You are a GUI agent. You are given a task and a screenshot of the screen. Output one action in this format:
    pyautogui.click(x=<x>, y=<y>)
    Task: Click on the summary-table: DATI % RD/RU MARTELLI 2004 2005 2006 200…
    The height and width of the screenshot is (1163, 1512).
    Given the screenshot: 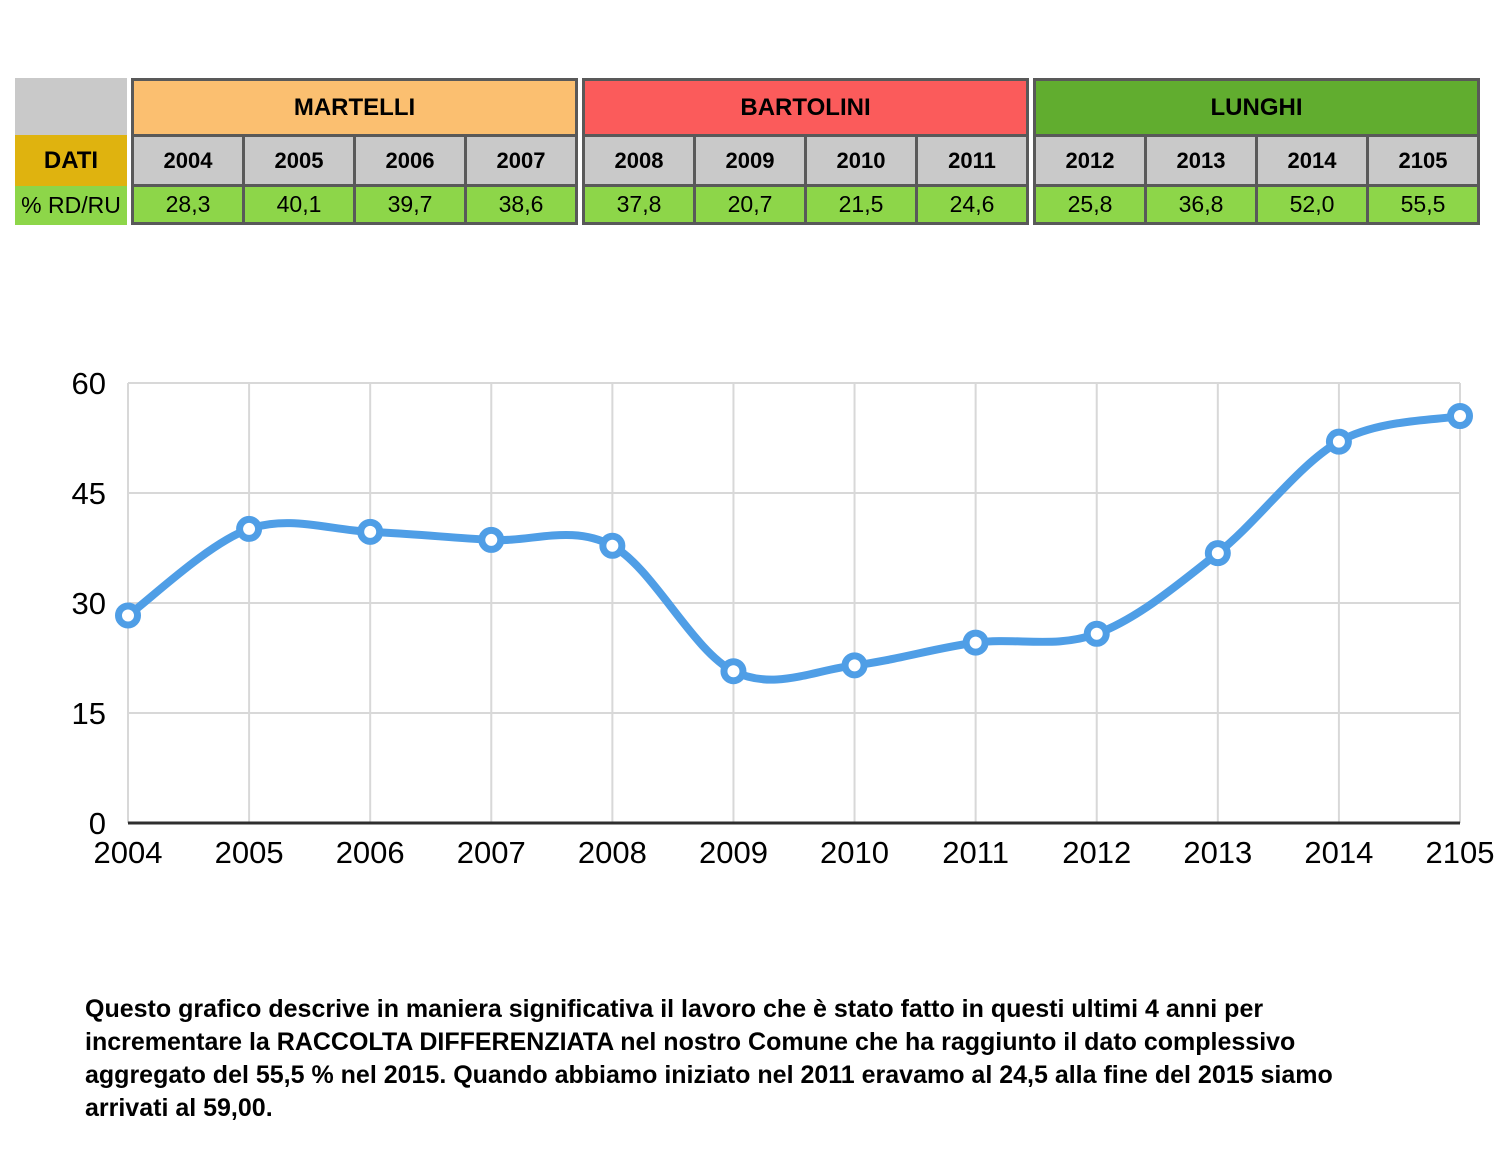 What is the action you would take?
    pyautogui.click(x=747, y=151)
    